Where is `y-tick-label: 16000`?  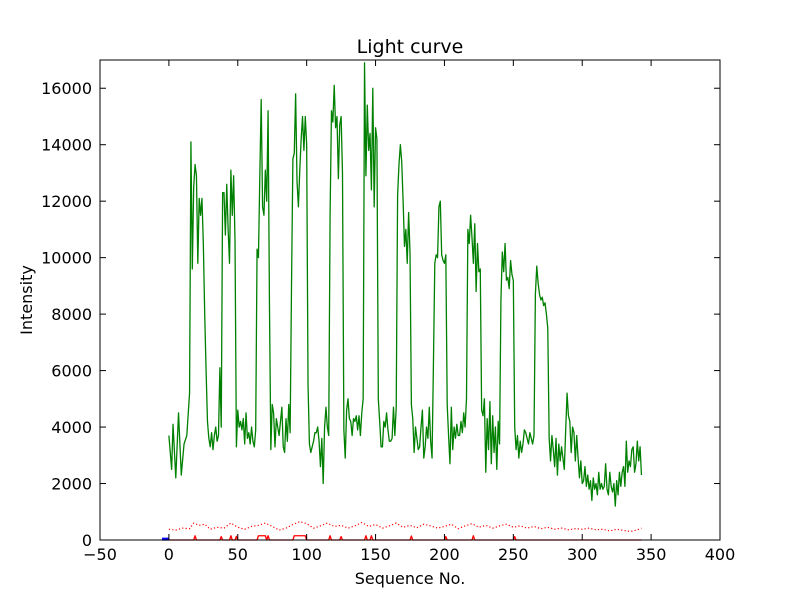 y-tick-label: 16000 is located at coordinates (66, 88).